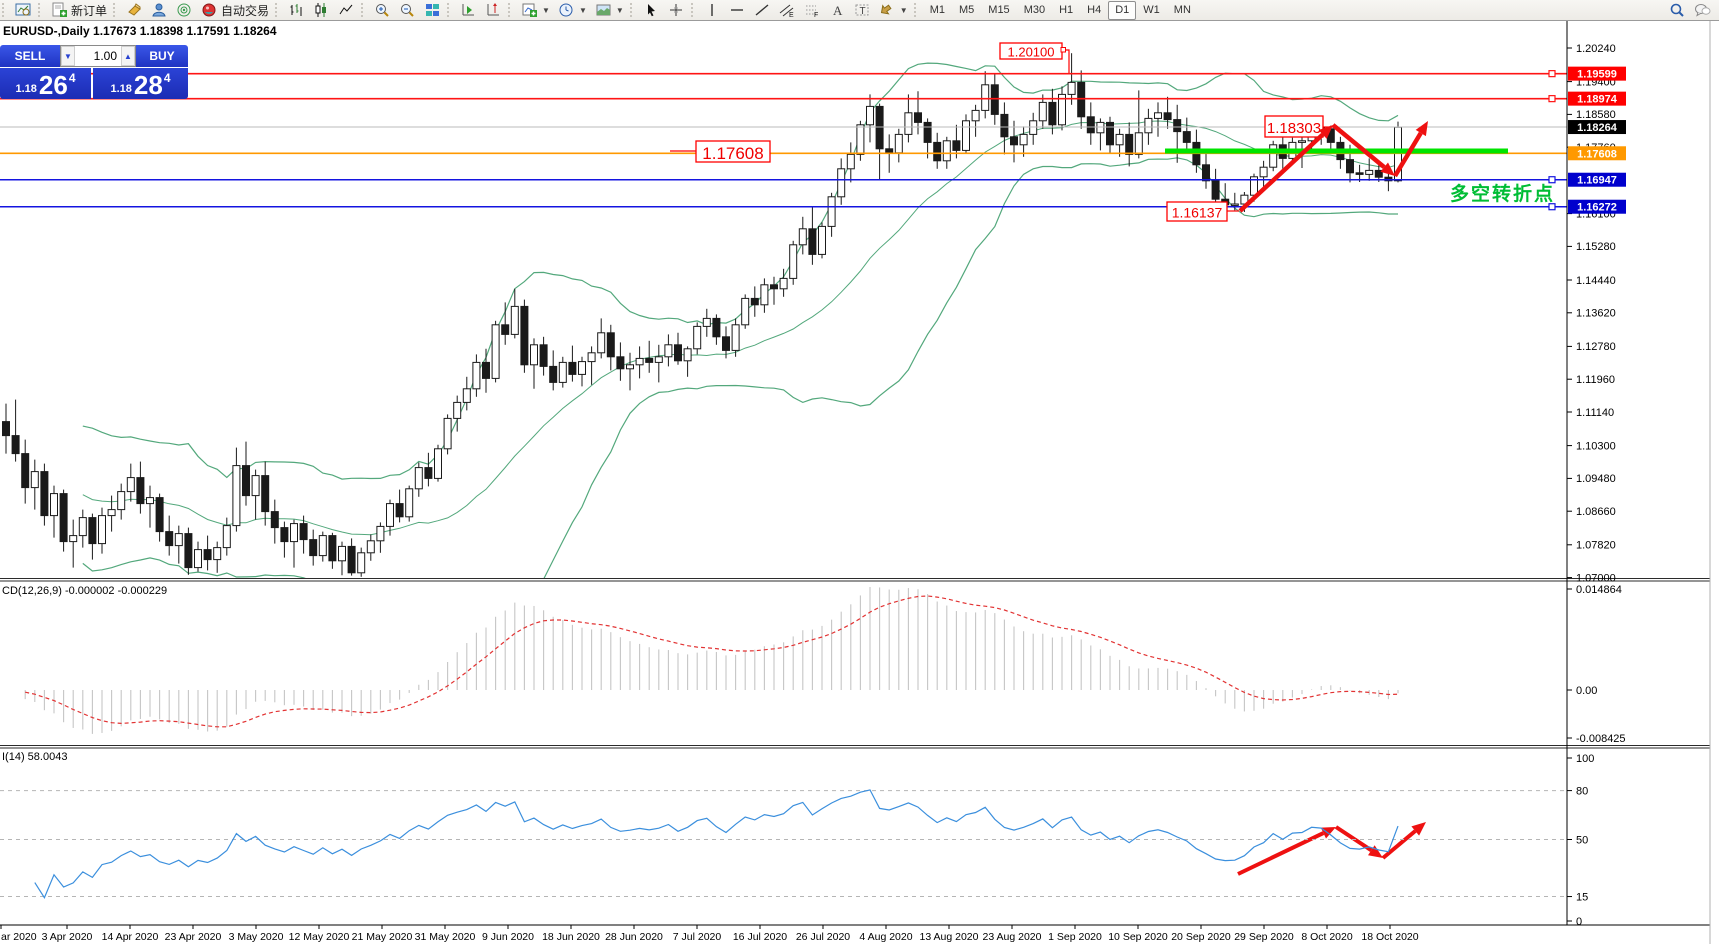  I want to click on volume-increase-button: ▲, so click(128, 56).